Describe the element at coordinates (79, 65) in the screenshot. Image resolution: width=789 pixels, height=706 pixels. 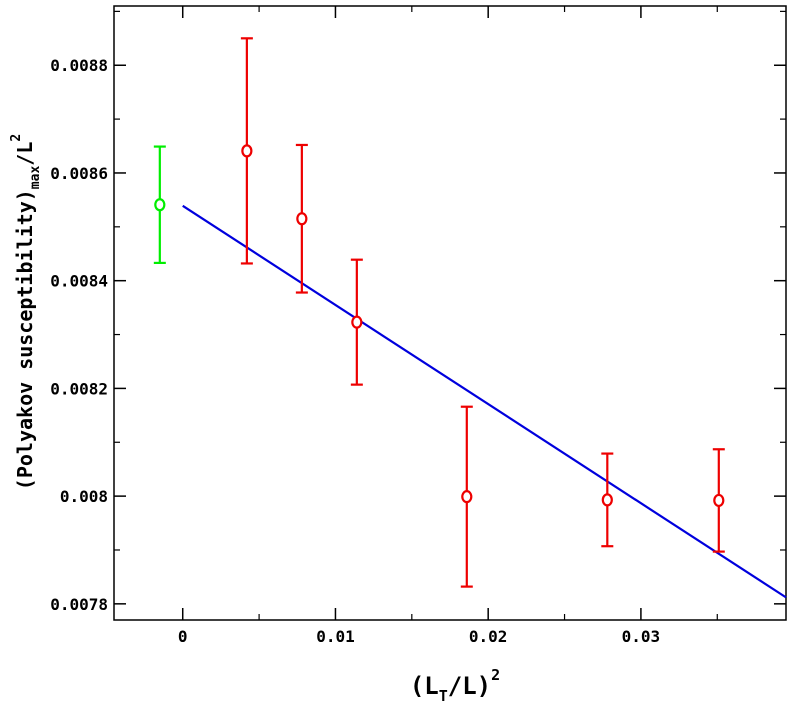
I see `y-tick-label: 0.0088` at that location.